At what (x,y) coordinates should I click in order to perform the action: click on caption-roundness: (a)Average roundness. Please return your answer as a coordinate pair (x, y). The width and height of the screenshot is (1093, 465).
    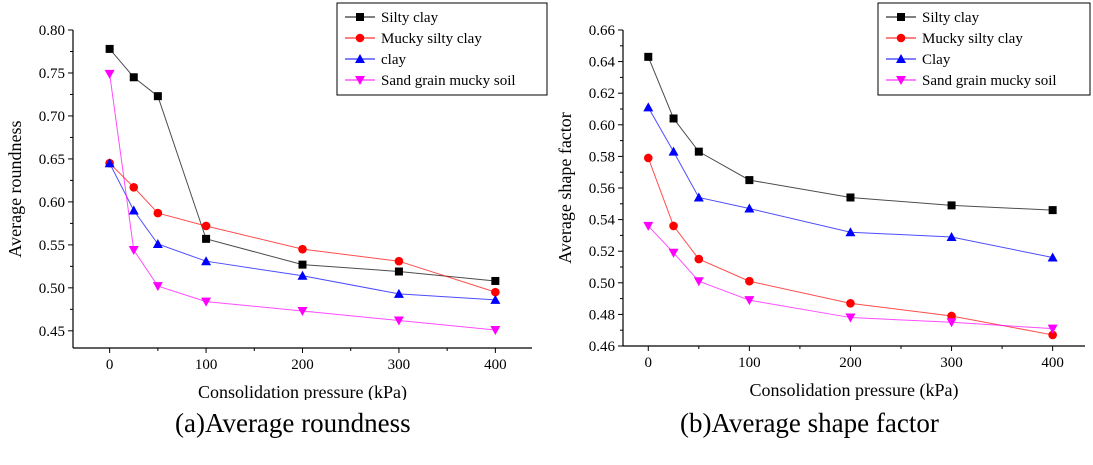
    Looking at the image, I should click on (293, 423).